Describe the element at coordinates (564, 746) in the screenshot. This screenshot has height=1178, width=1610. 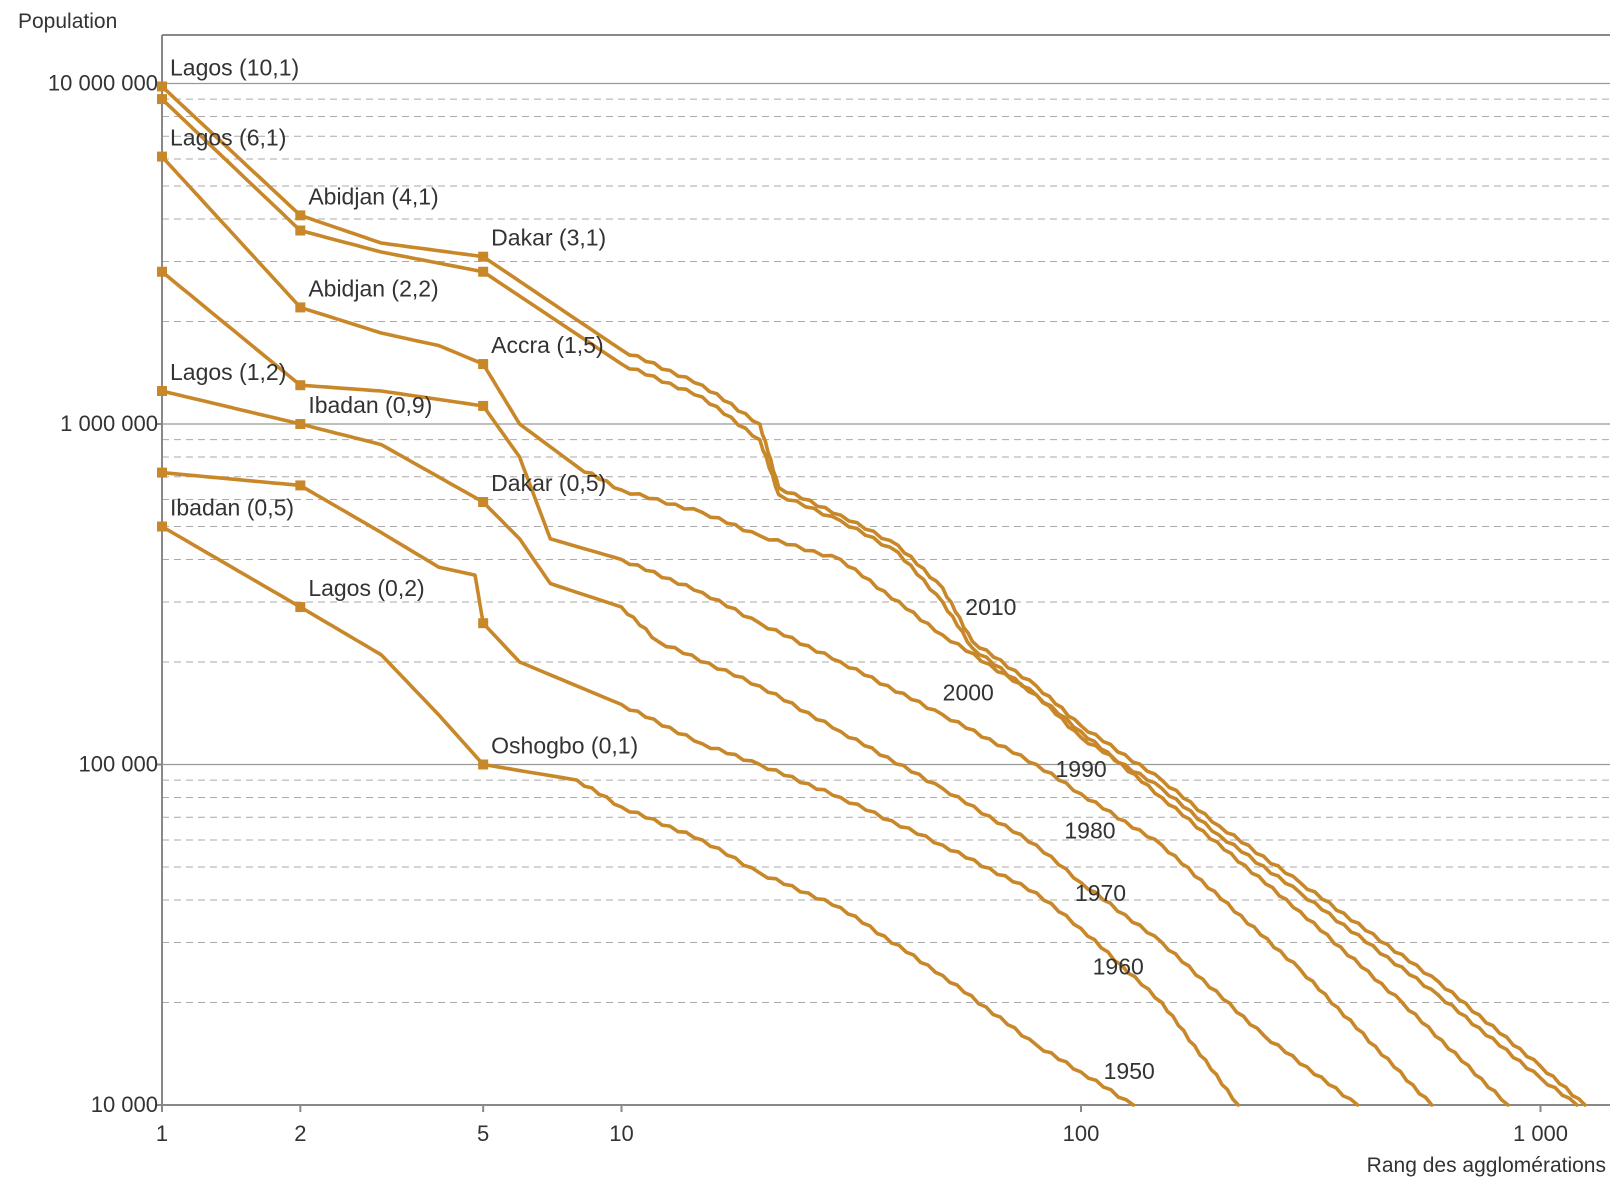
I see `city-annotation: Oshogbo (0,1)` at that location.